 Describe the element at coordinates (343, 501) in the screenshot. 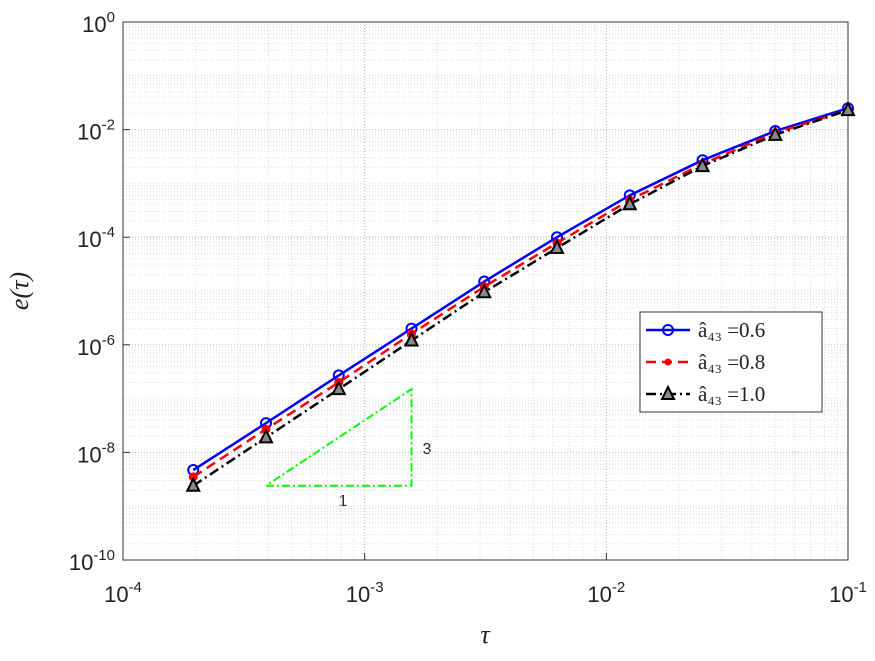

I see `annotation: 1` at that location.